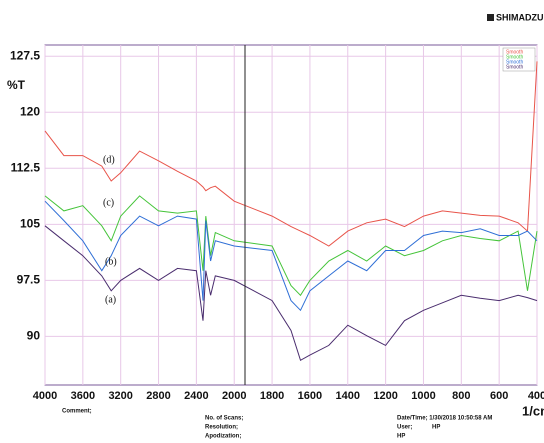  I want to click on x-tick-label: 1400, so click(348, 396).